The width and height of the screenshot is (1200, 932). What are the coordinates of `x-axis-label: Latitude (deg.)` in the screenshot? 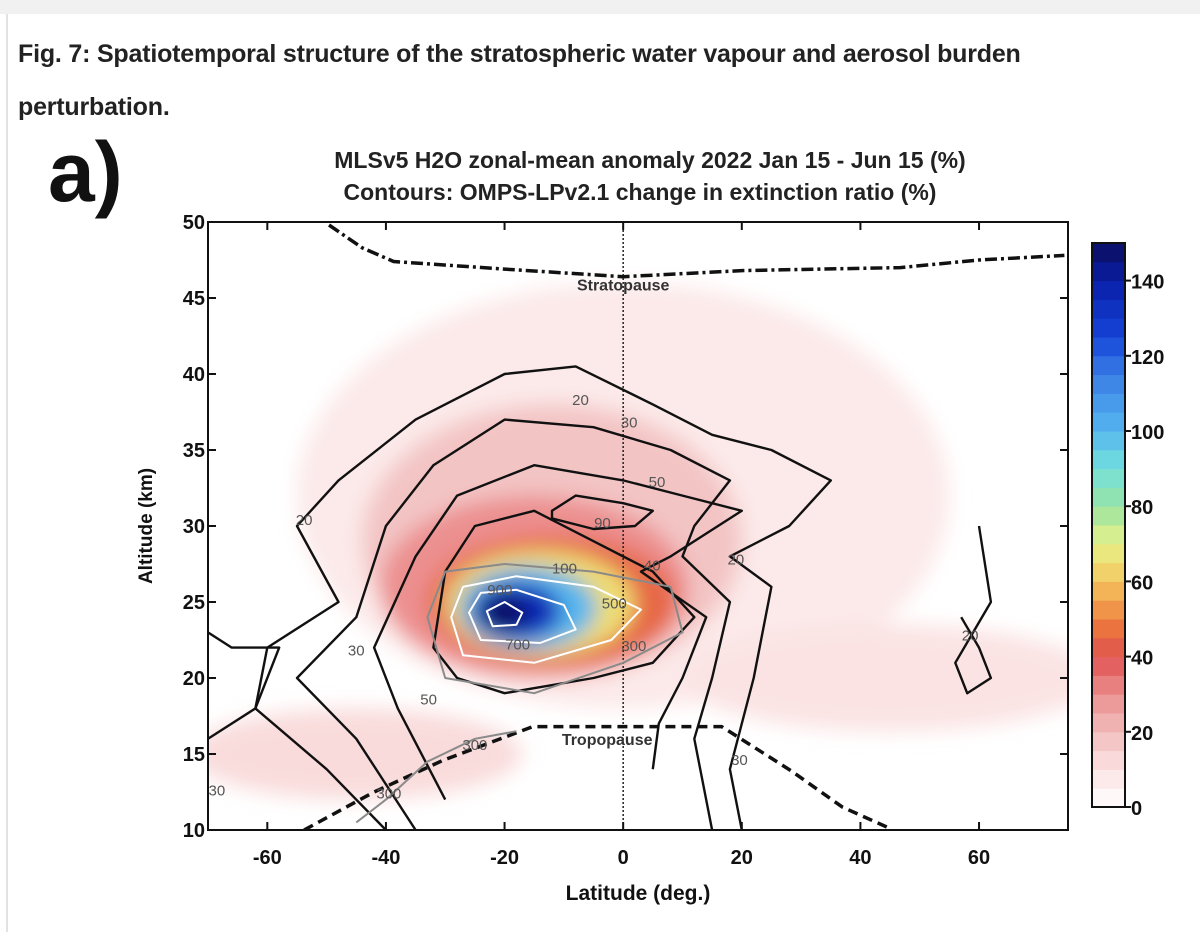 It's located at (638, 893).